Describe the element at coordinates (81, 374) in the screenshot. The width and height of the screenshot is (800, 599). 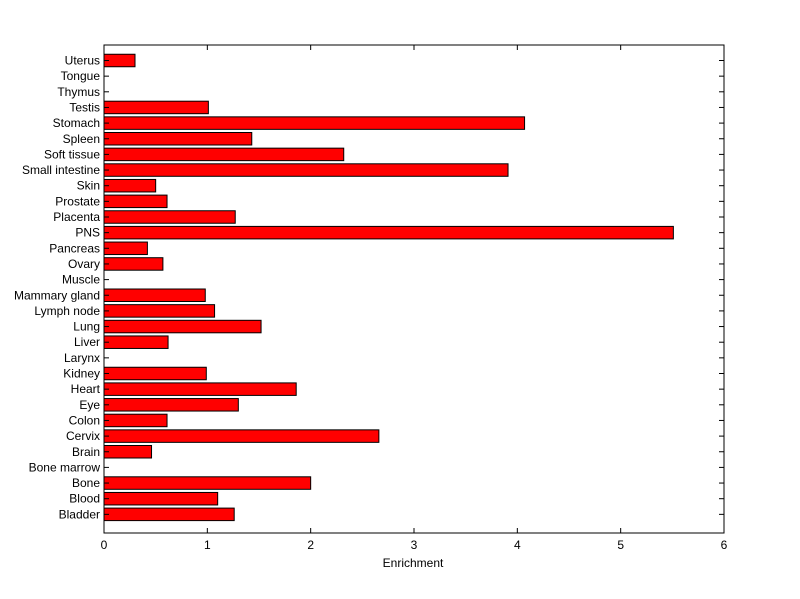
I see `y-tick-label: Kidney` at that location.